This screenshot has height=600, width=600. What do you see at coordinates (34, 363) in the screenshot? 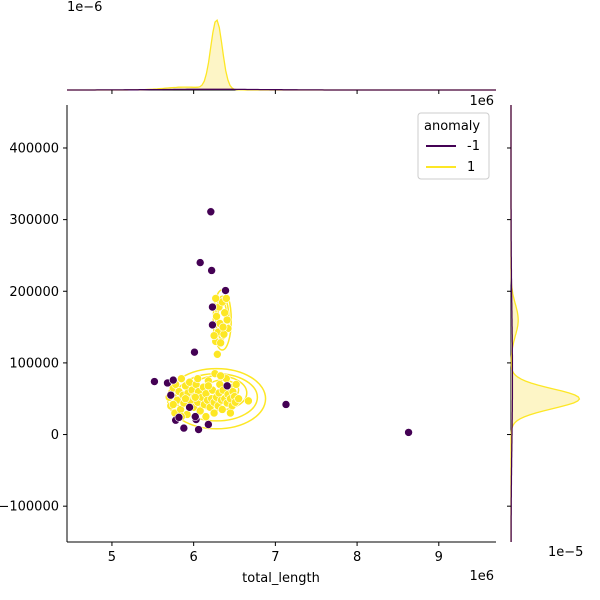
I see `y-tick-label: 100000` at bounding box center [34, 363].